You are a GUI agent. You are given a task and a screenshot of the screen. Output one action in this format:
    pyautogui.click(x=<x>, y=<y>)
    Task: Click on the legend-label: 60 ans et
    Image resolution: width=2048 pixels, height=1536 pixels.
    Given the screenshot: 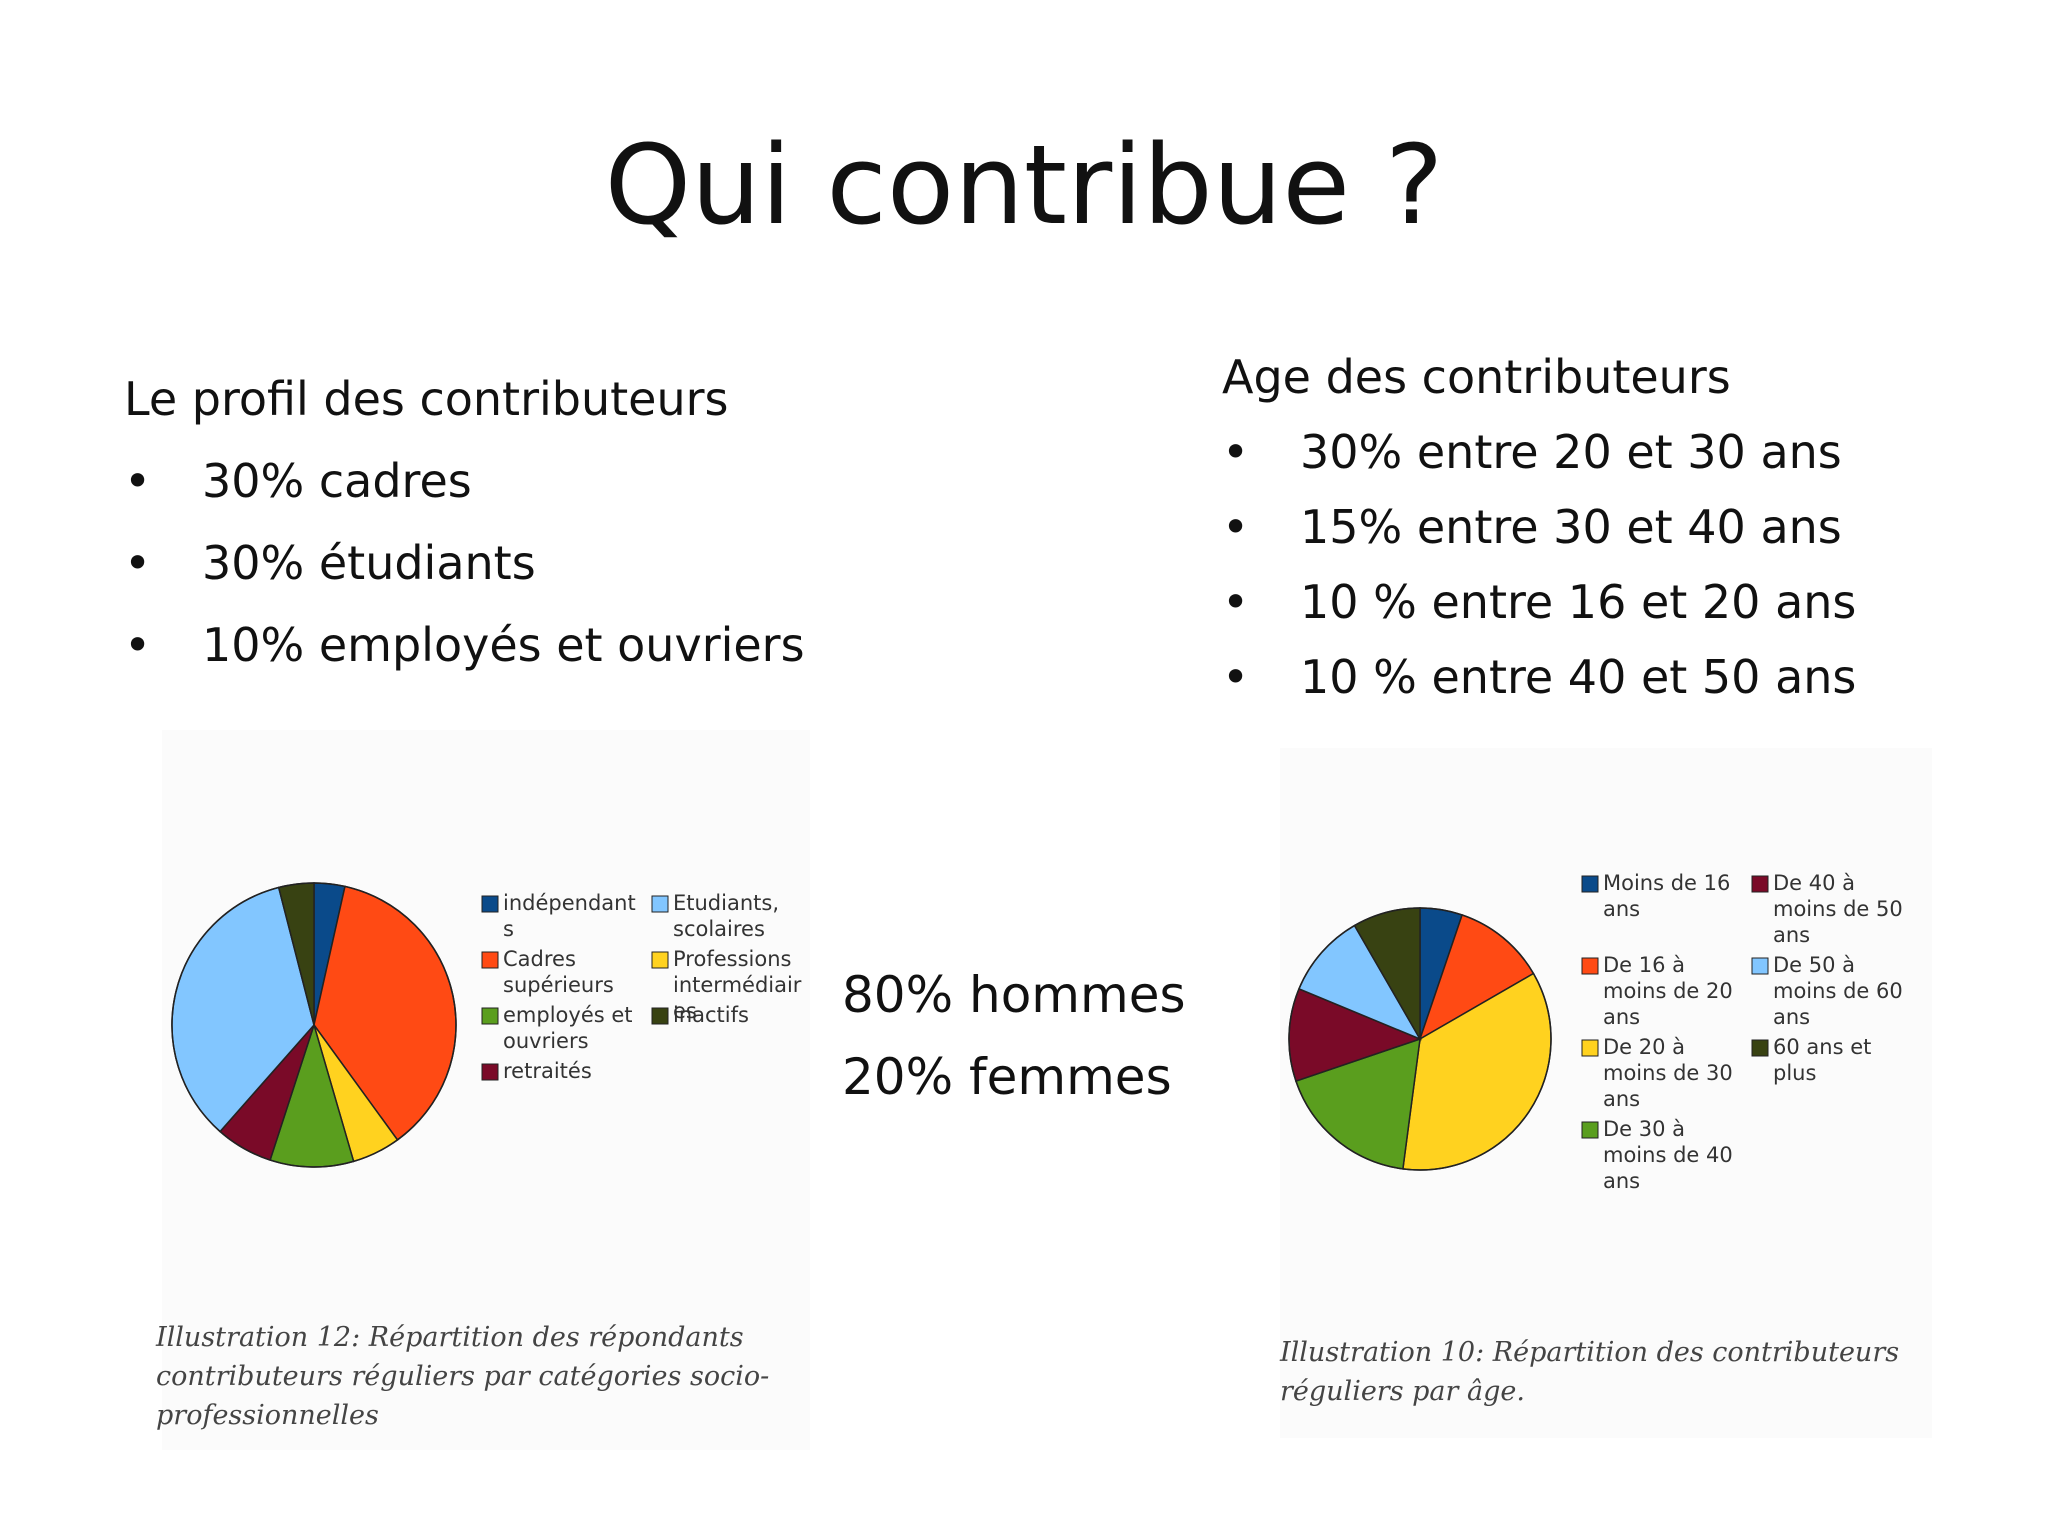 What is the action you would take?
    pyautogui.click(x=1822, y=1047)
    